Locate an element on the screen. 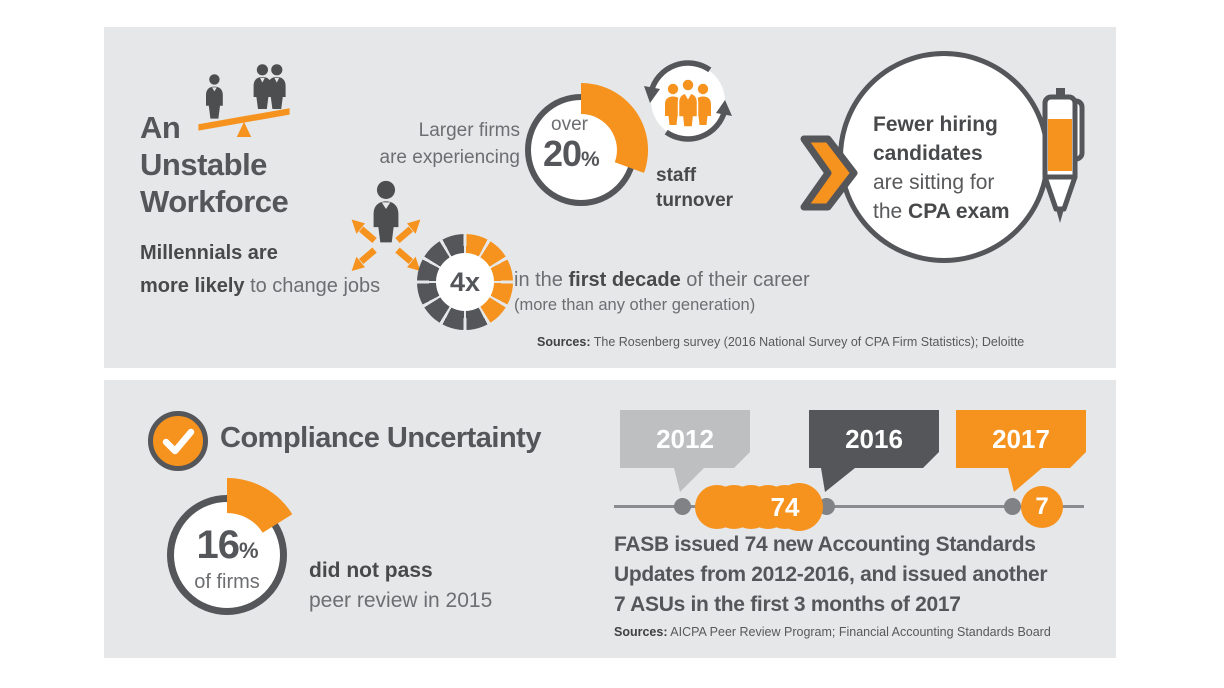 The image size is (1224, 688). speech-bubble-2017: 2017 is located at coordinates (1021, 451).